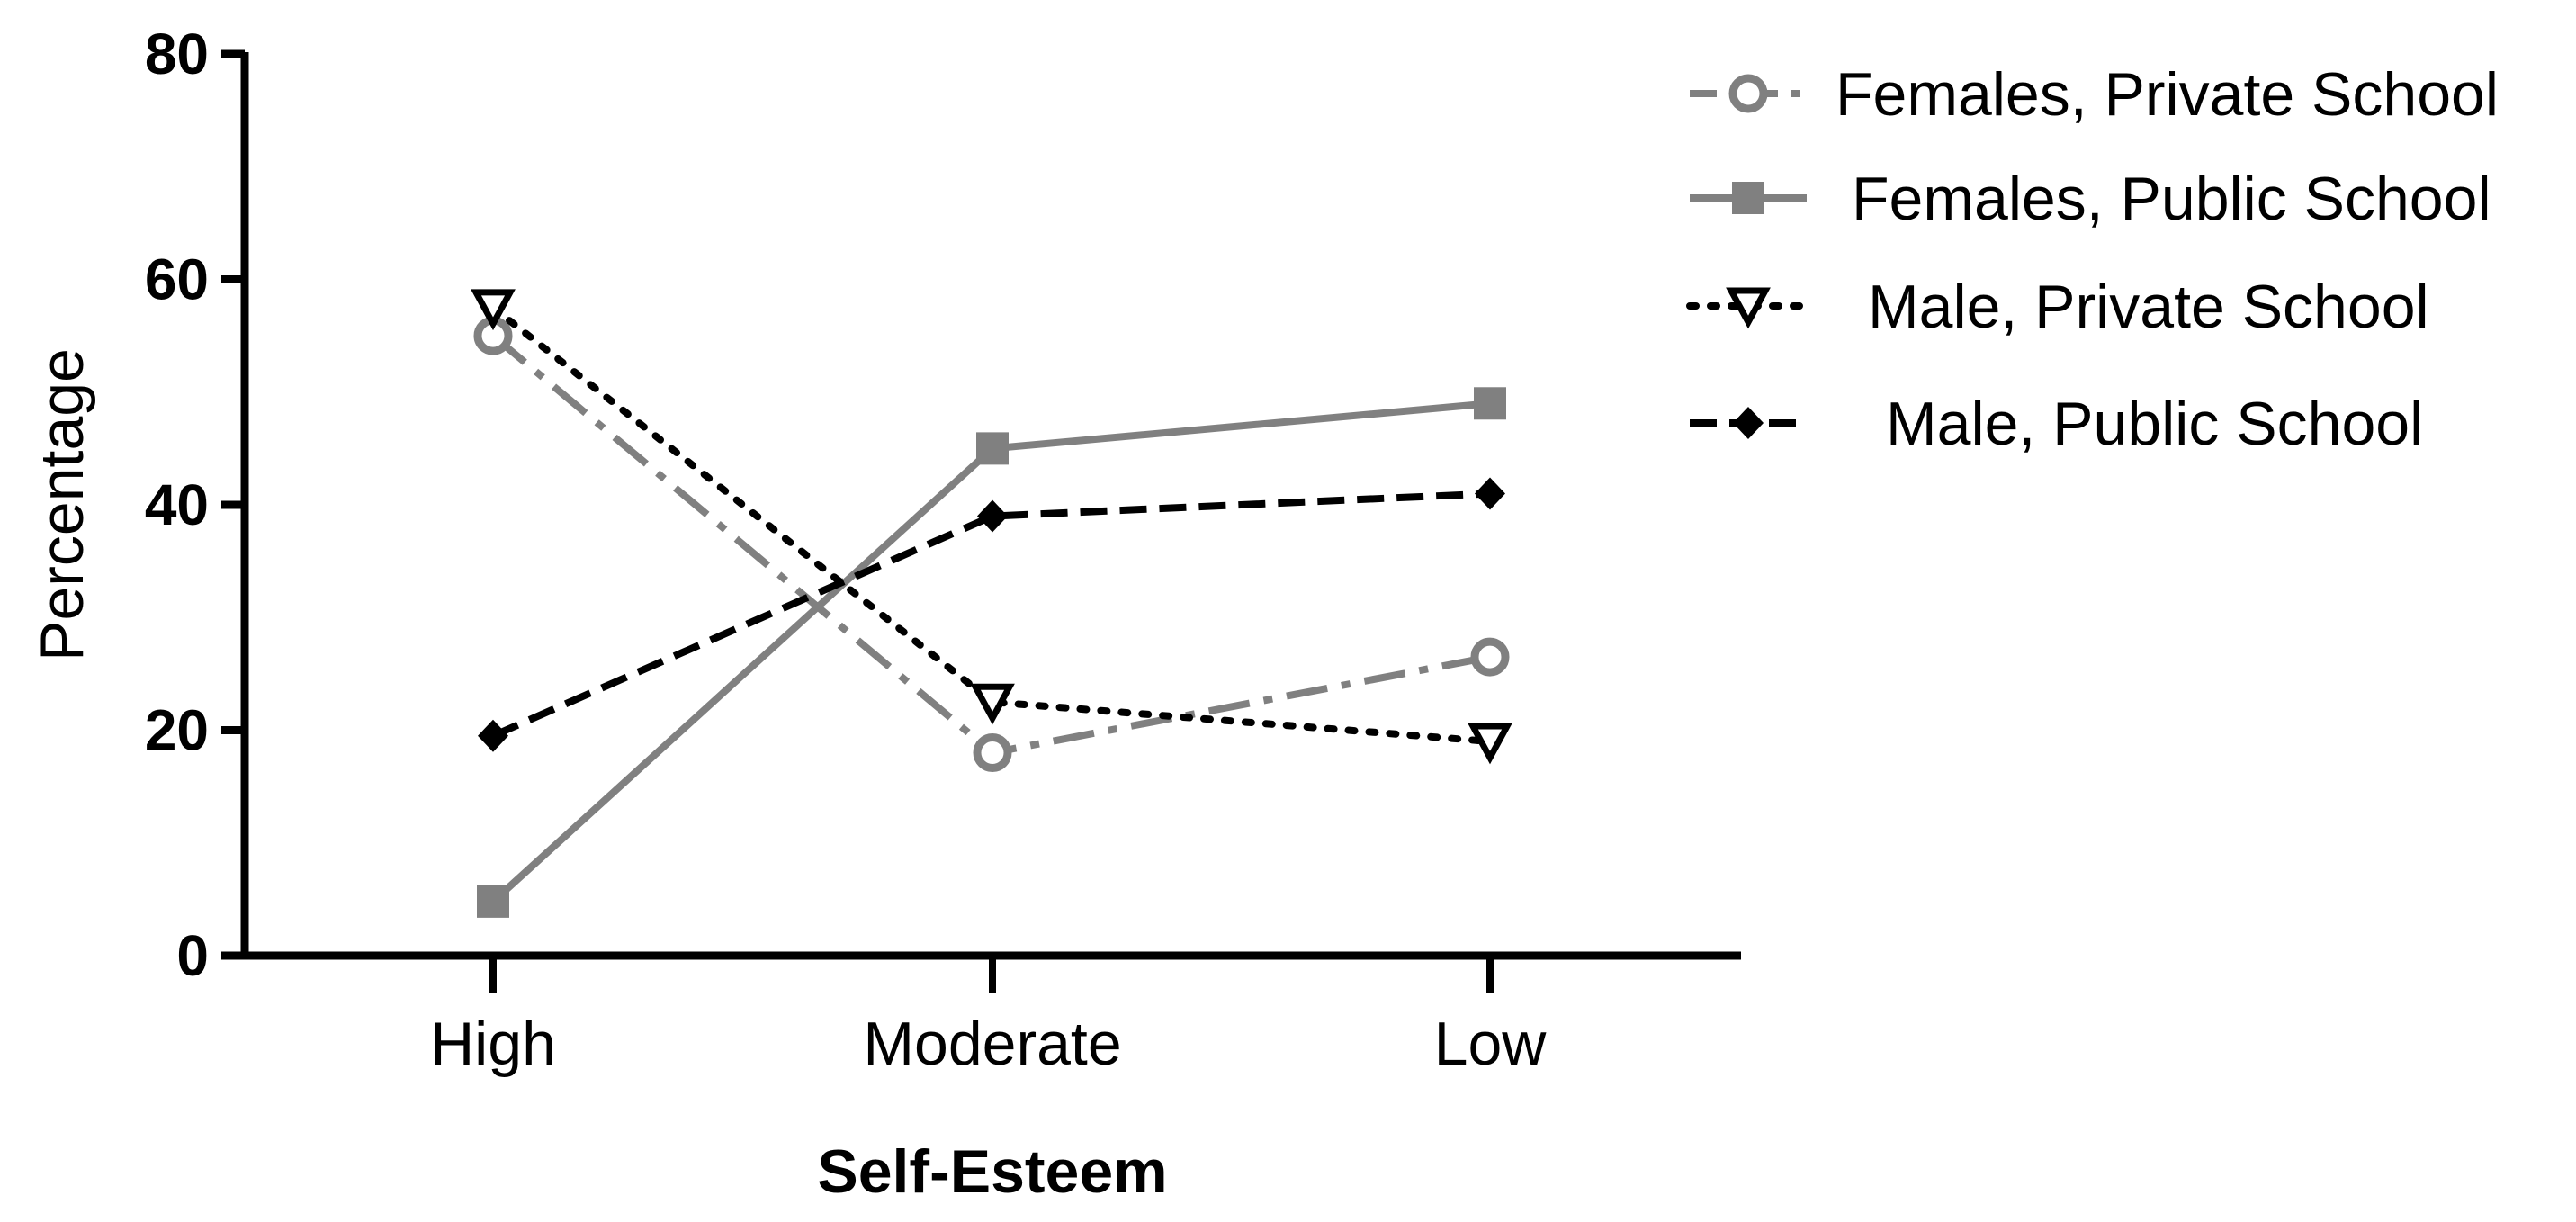 Image resolution: width=2576 pixels, height=1222 pixels. I want to click on y-tick-label: 0, so click(193, 955).